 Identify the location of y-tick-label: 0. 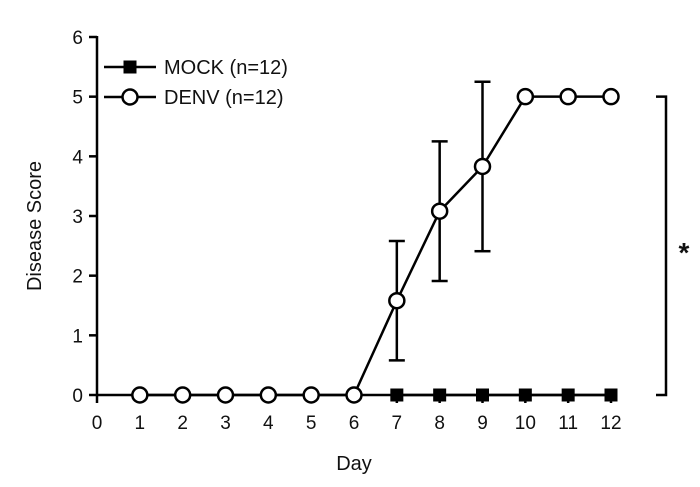
(77, 396).